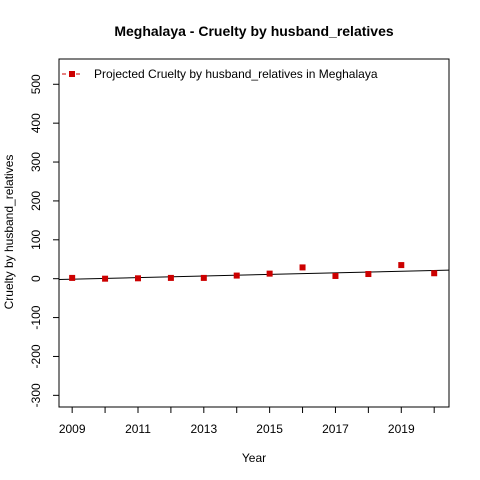  What do you see at coordinates (36, 317) in the screenshot?
I see `y-tick-label: -100` at bounding box center [36, 317].